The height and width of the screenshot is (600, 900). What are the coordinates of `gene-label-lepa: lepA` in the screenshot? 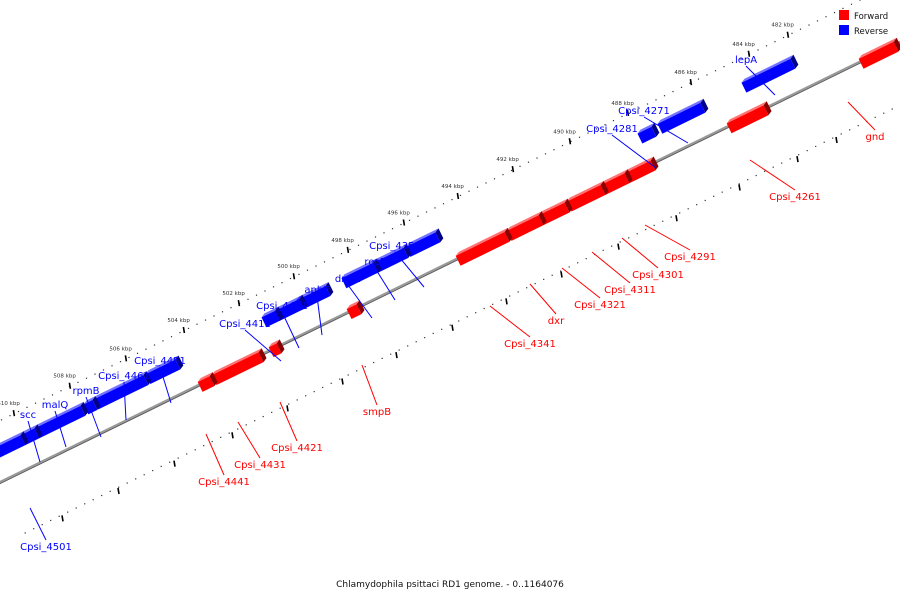 It's located at (755, 75).